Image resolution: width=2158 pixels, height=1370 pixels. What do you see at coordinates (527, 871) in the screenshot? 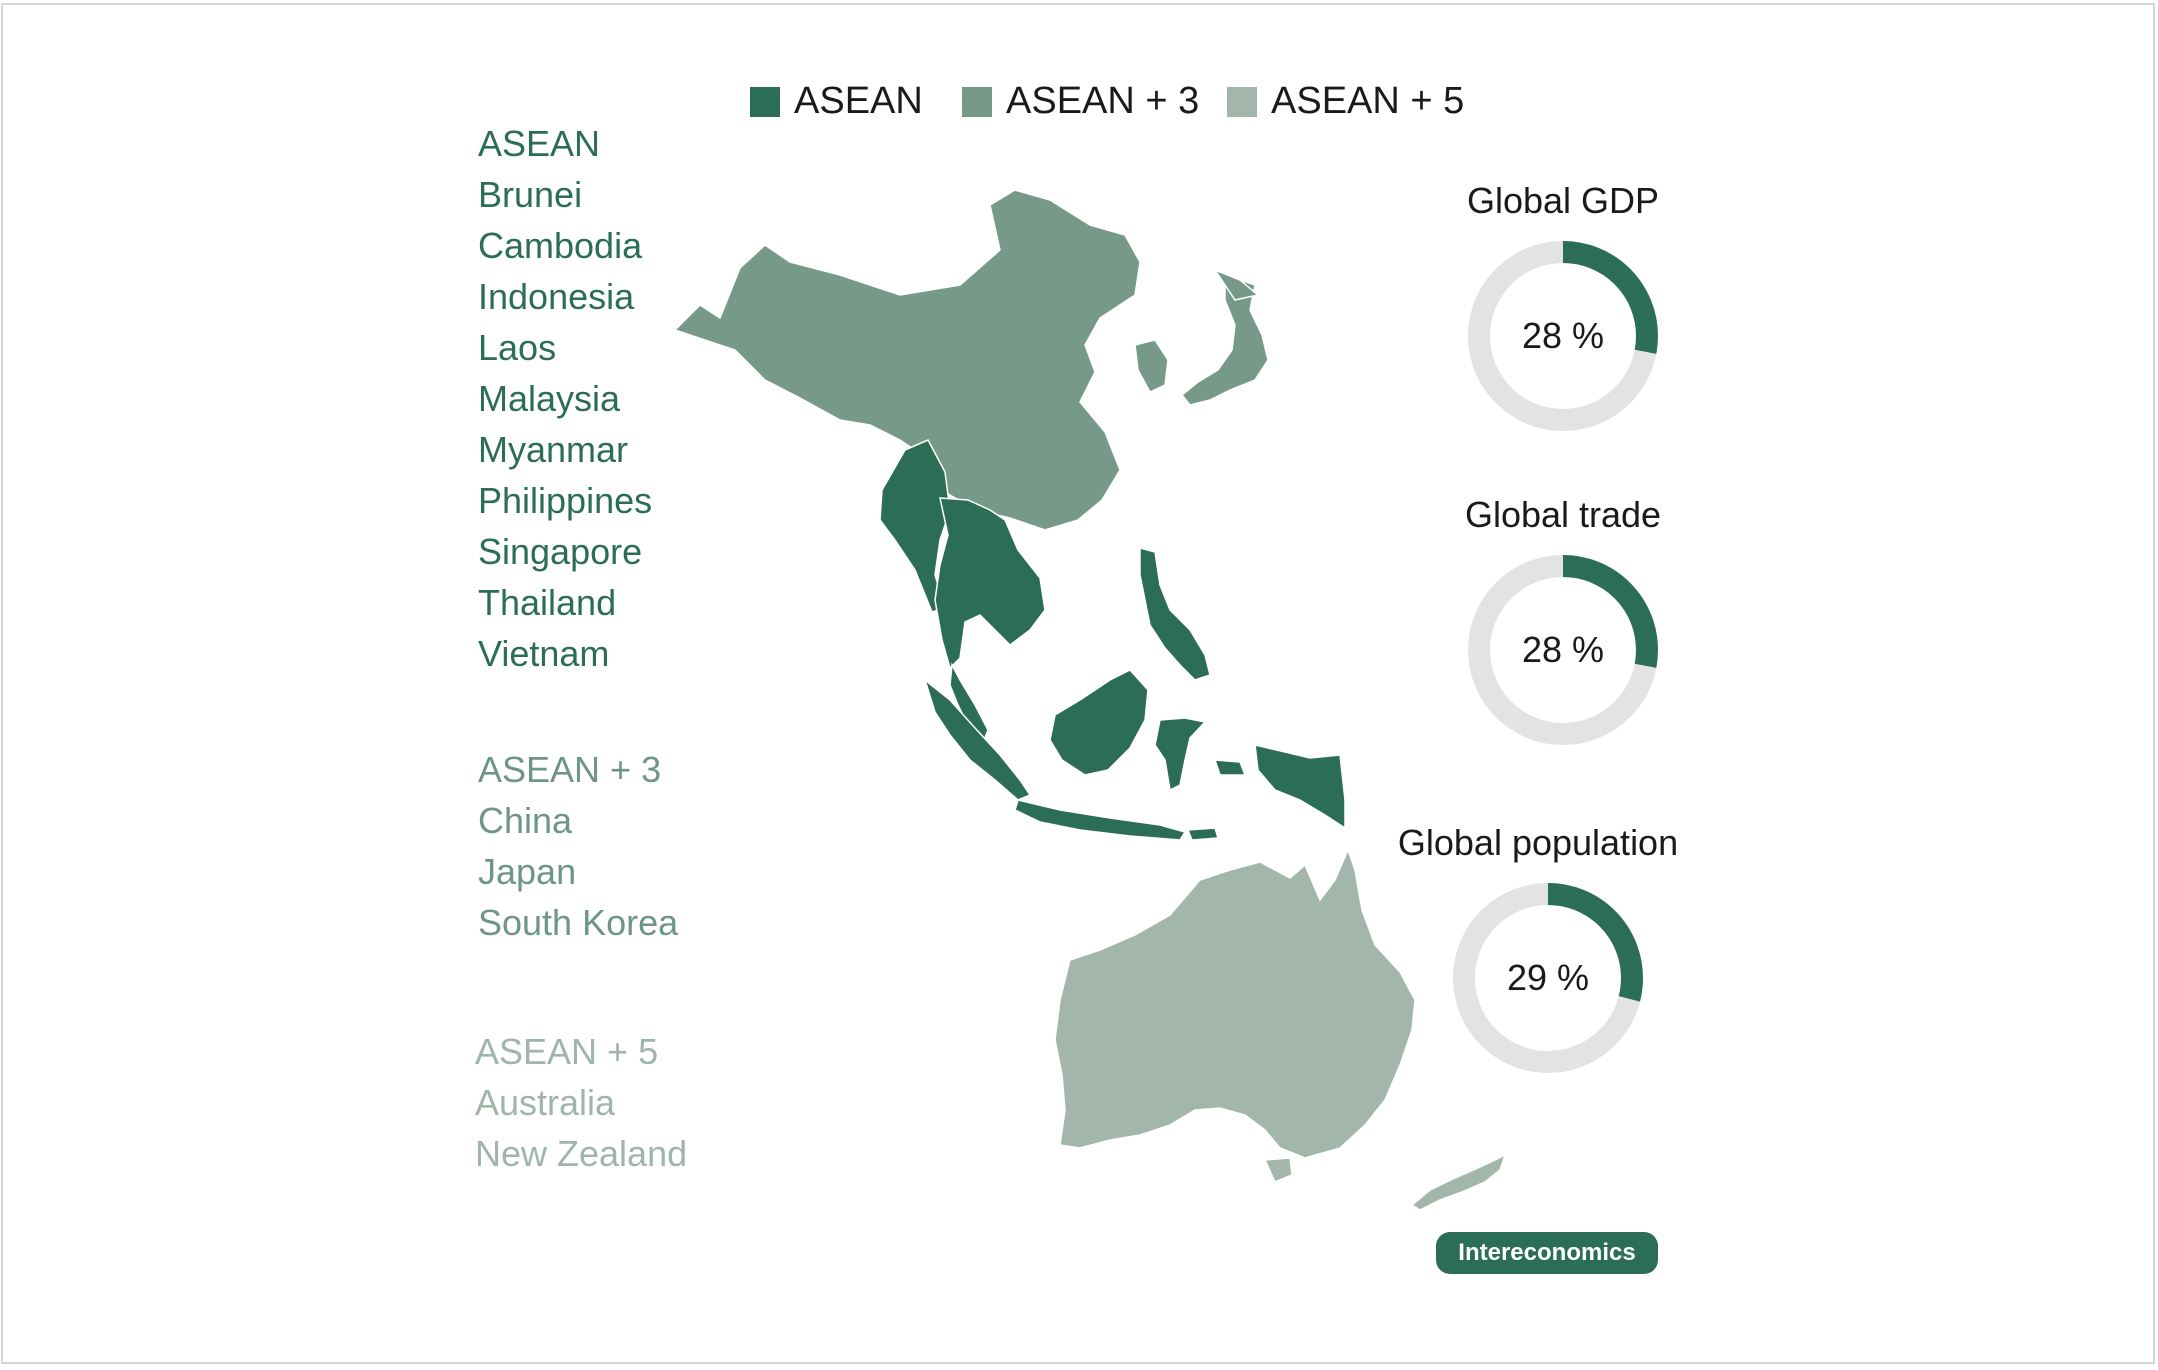
I see `country-item: Japan` at bounding box center [527, 871].